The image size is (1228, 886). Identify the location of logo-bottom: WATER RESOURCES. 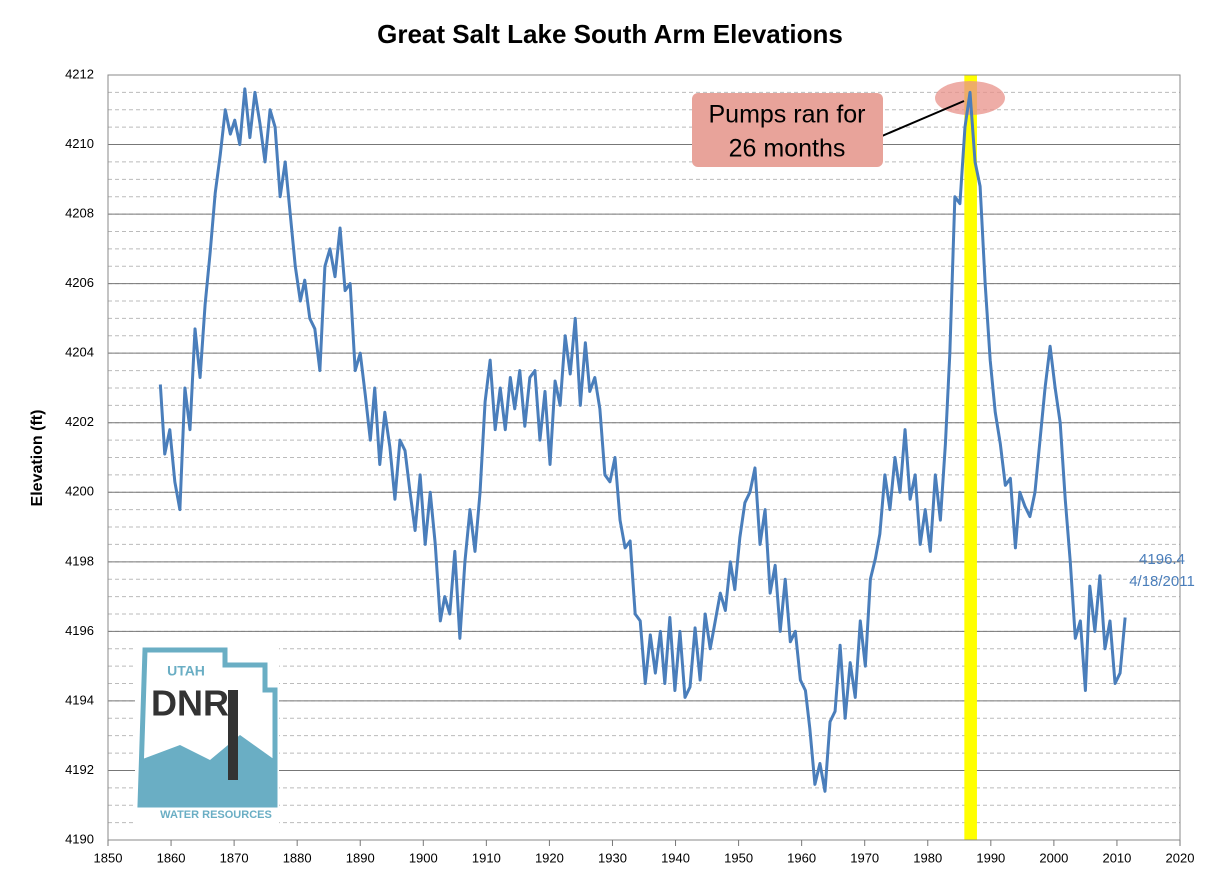
(216, 815).